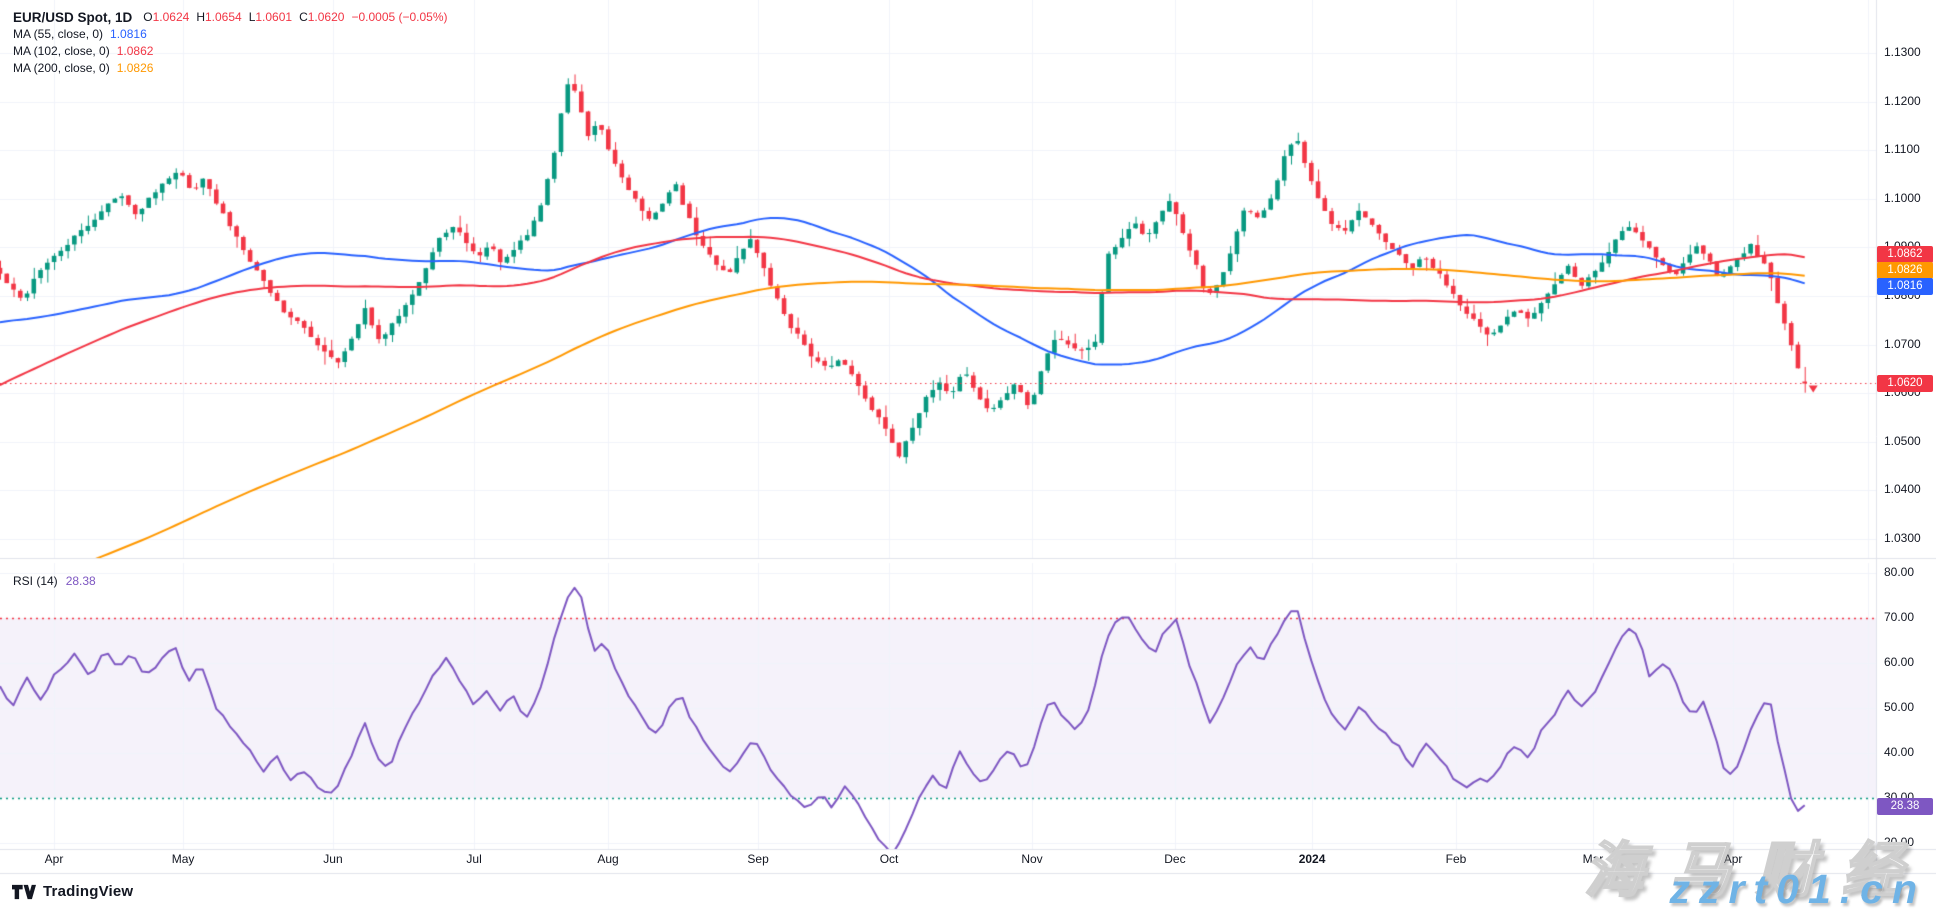 The width and height of the screenshot is (1936, 910). I want to click on ma200-value: 1.0826, so click(135, 68).